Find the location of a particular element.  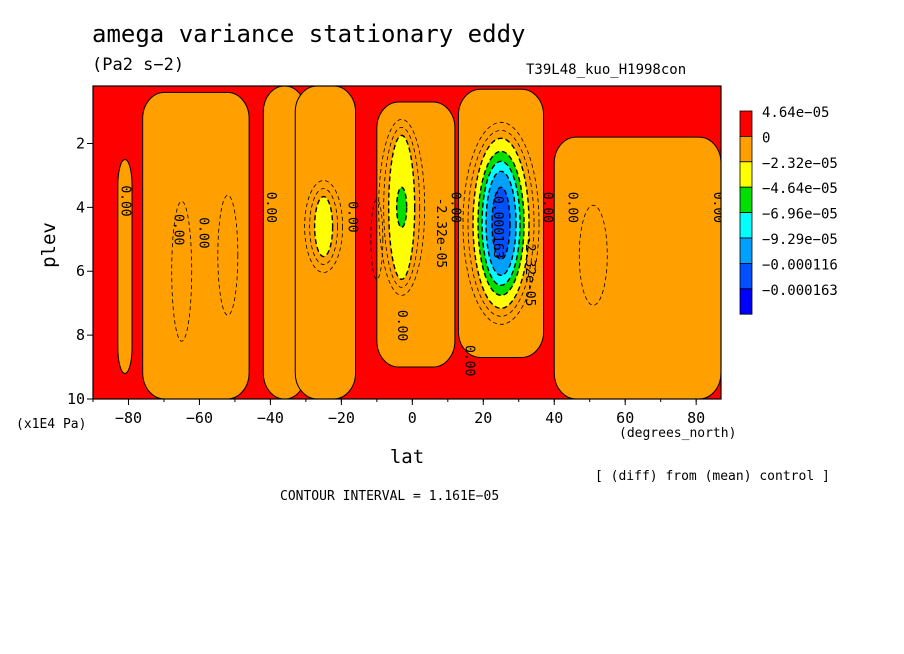

colorbar-label-2: −2.32e−05 is located at coordinates (800, 164).